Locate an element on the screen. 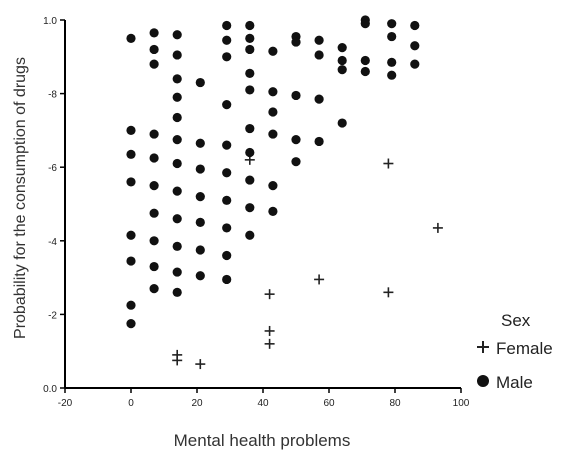 Image resolution: width=561 pixels, height=451 pixels. y-tick-label: 1.0 is located at coordinates (50, 21).